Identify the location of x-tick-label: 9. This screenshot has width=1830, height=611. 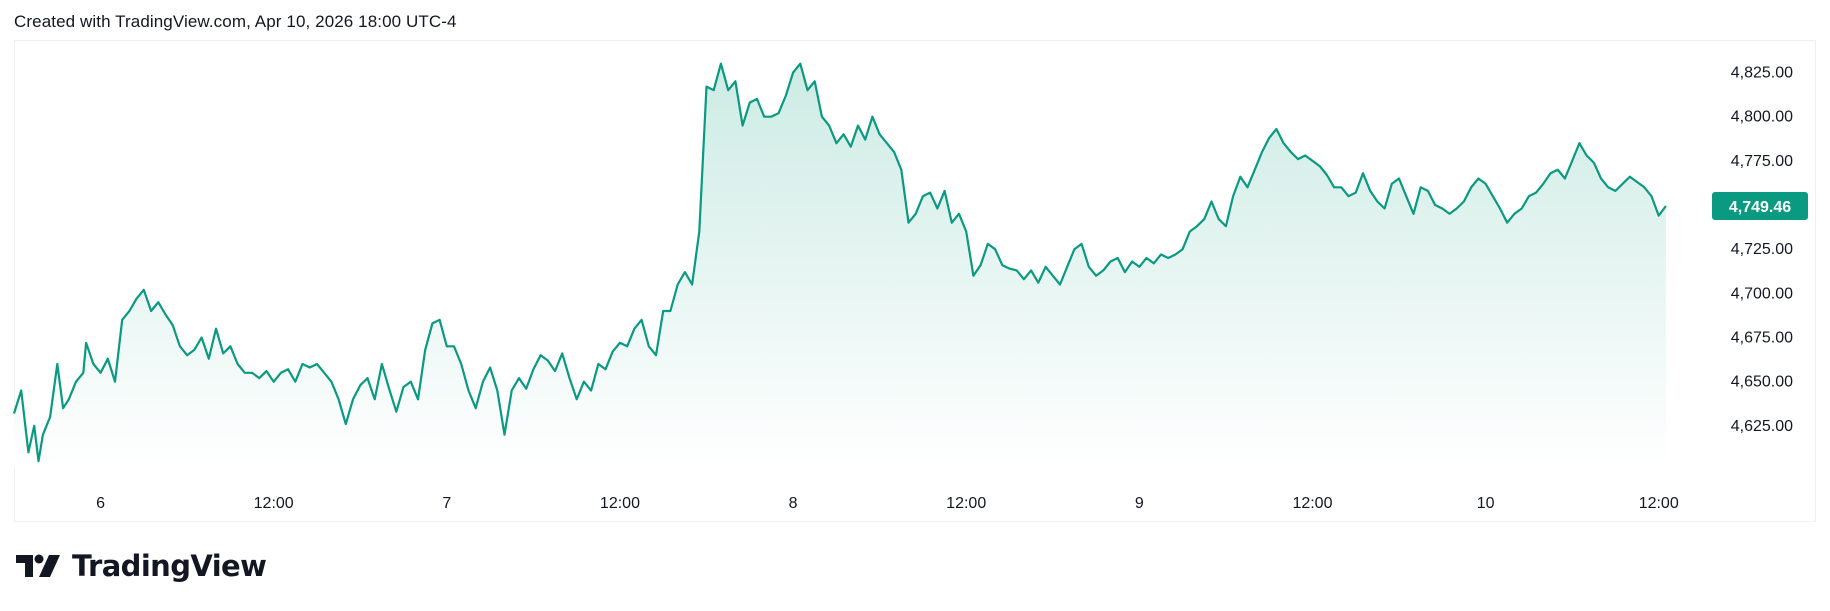
(1139, 503).